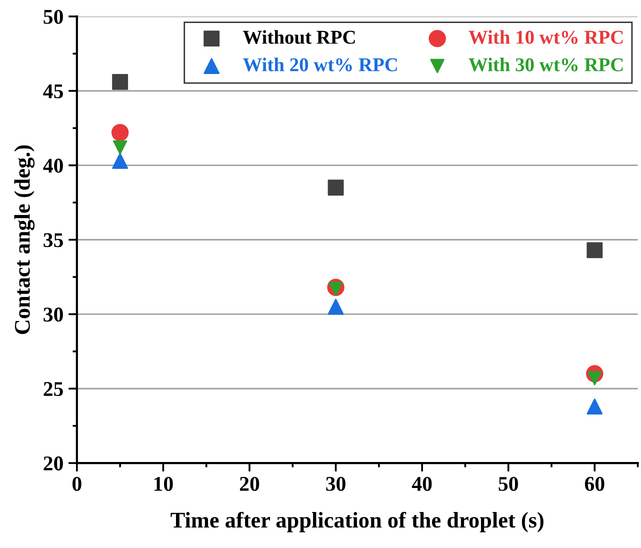 The height and width of the screenshot is (548, 641). I want to click on y-tick-label: 25, so click(53, 389).